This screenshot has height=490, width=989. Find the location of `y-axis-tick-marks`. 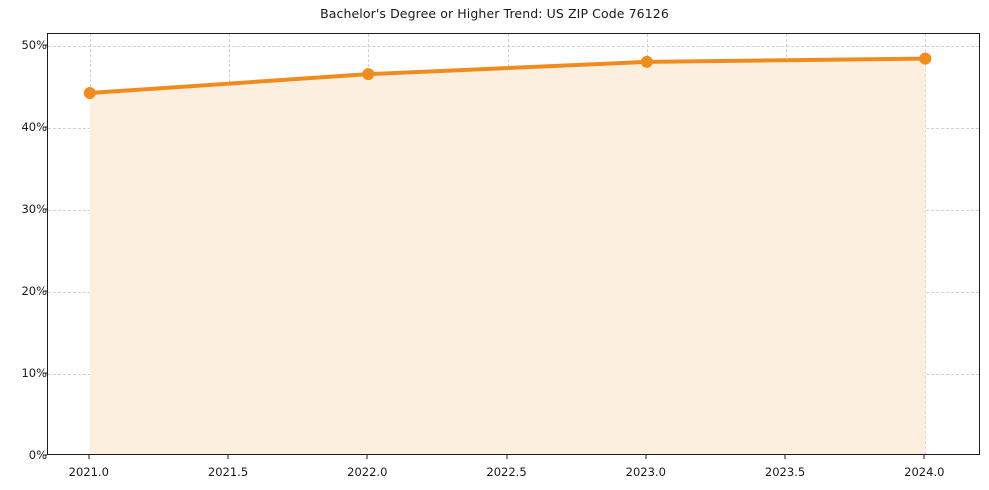

y-axis-tick-marks is located at coordinates (50, 244).